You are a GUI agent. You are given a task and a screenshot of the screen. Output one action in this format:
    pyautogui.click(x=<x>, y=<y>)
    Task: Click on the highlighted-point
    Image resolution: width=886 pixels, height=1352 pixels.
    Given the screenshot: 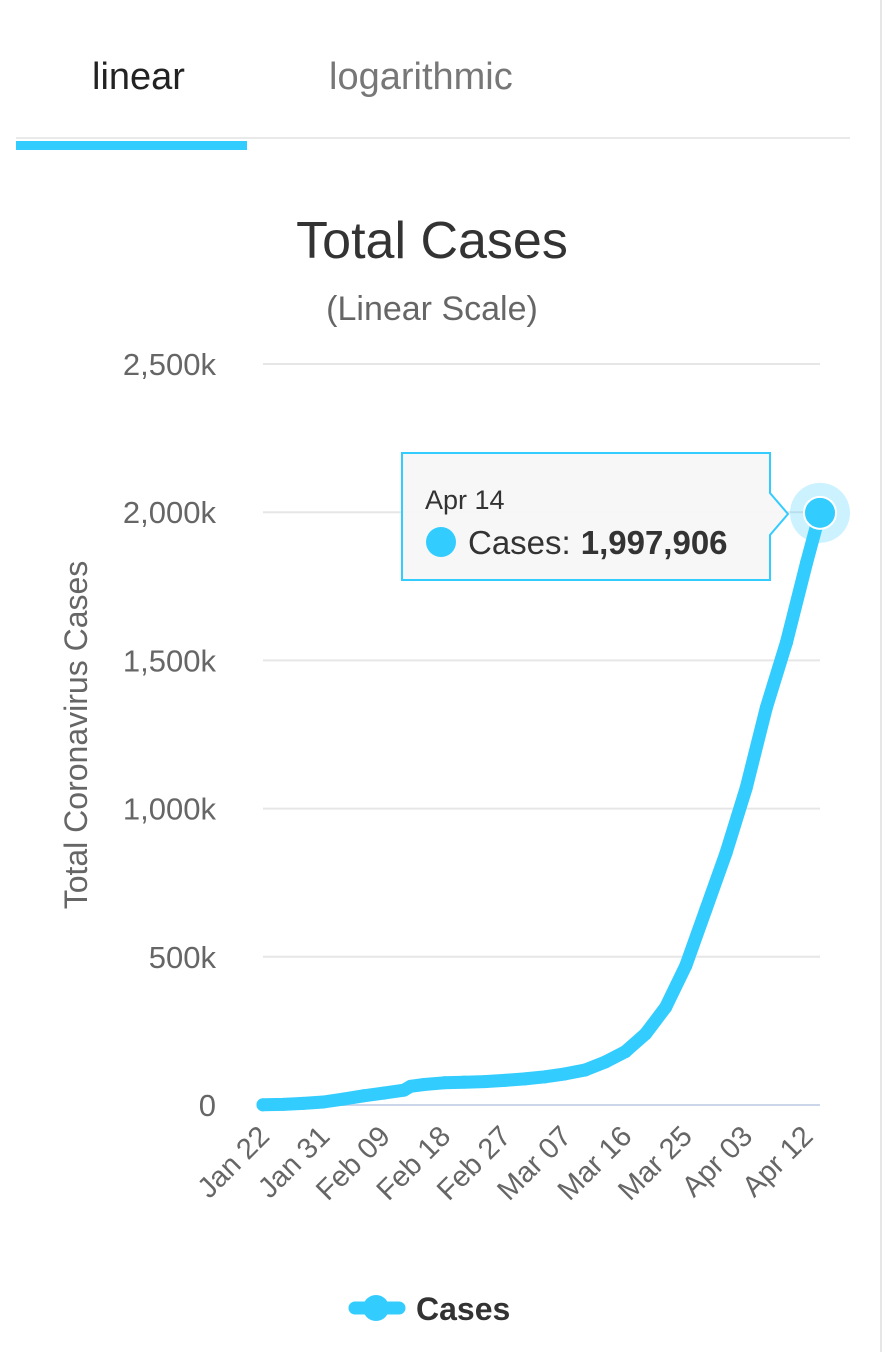 What is the action you would take?
    pyautogui.click(x=820, y=512)
    